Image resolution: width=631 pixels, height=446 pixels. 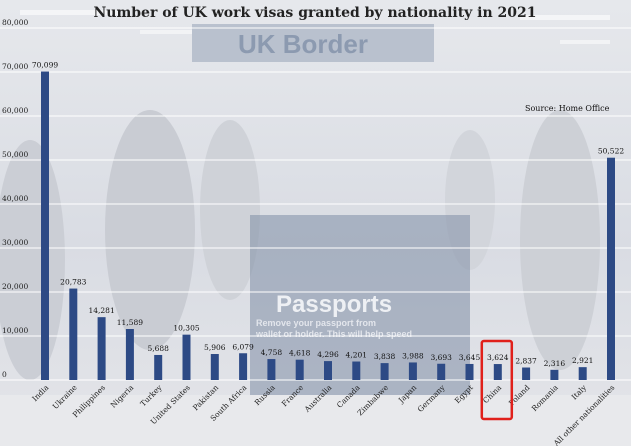 I want to click on bar-germany, so click(x=441, y=371).